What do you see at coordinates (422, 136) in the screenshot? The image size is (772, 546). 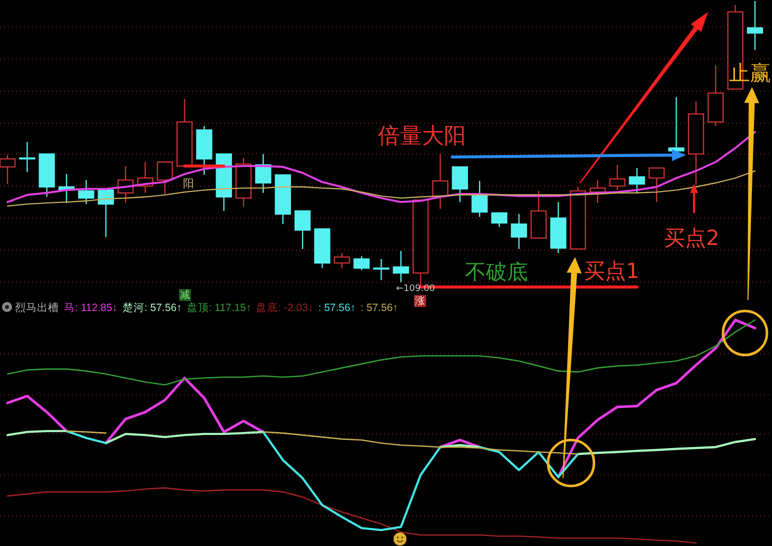 I see `annotation: 倍量大阳` at bounding box center [422, 136].